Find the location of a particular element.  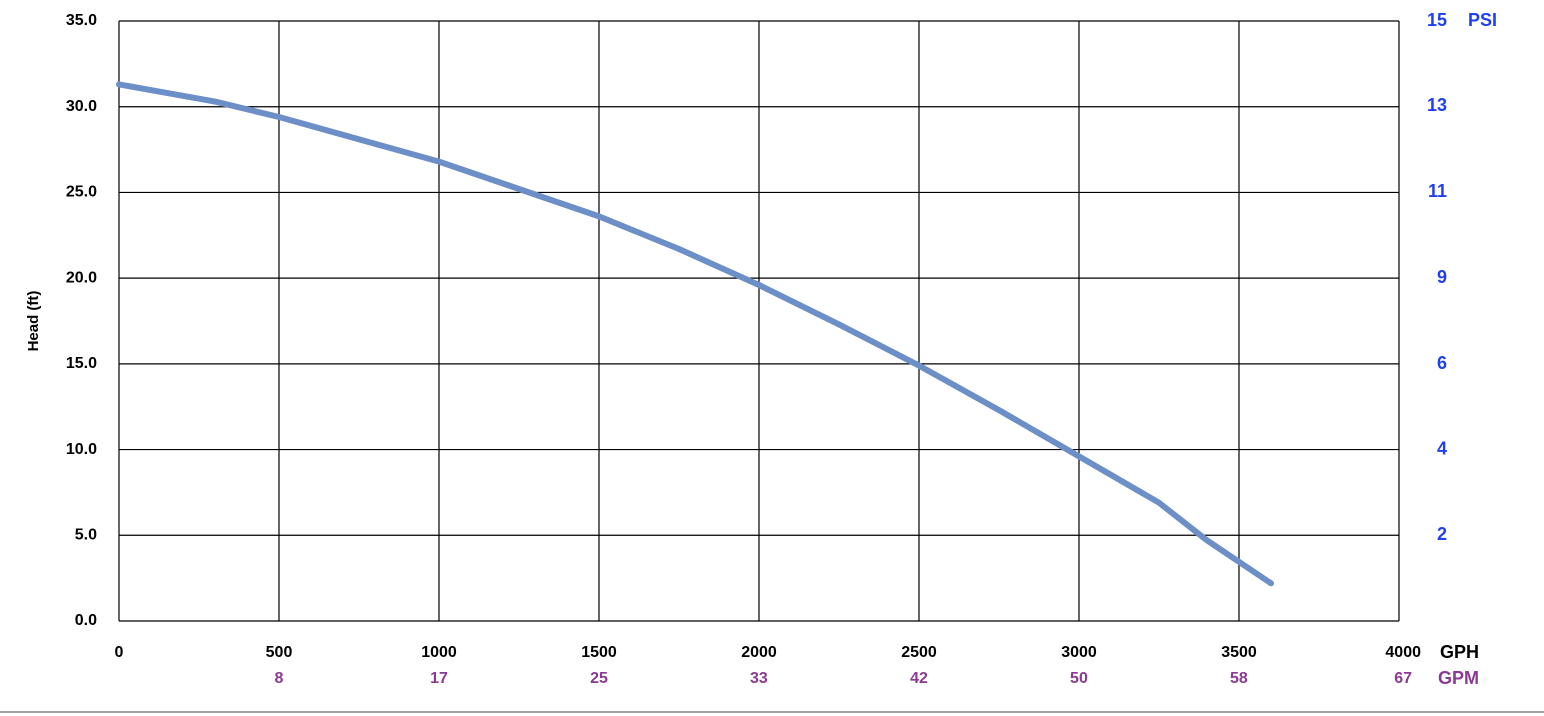

x2-tick-label: 67 is located at coordinates (1403, 678).